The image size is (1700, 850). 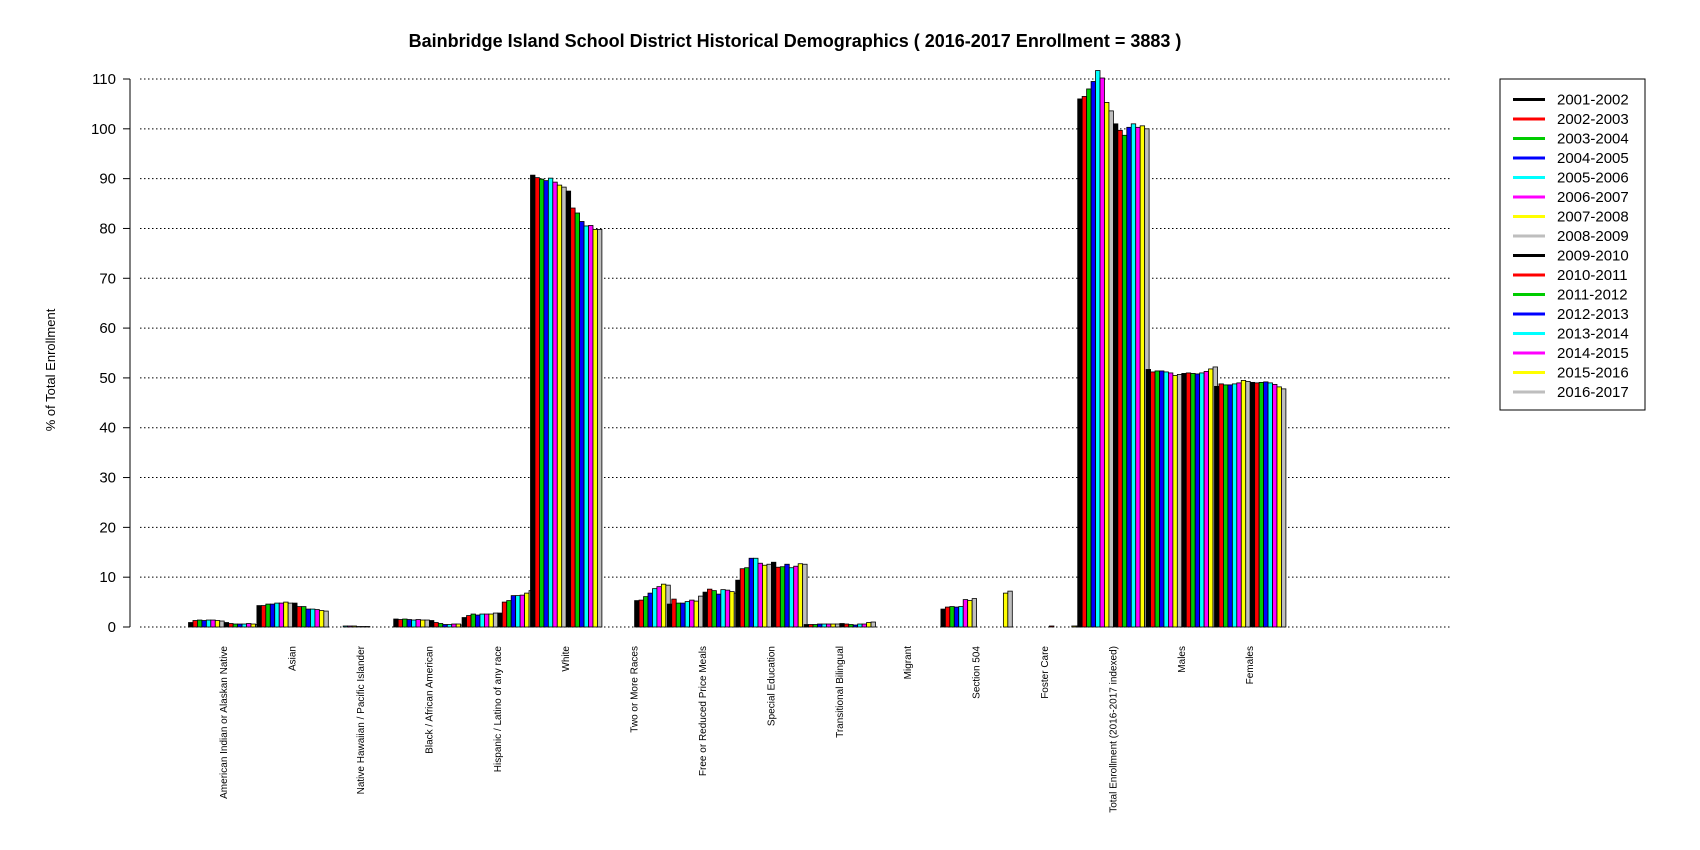 I want to click on x-tick-label: Migrant, so click(x=908, y=663).